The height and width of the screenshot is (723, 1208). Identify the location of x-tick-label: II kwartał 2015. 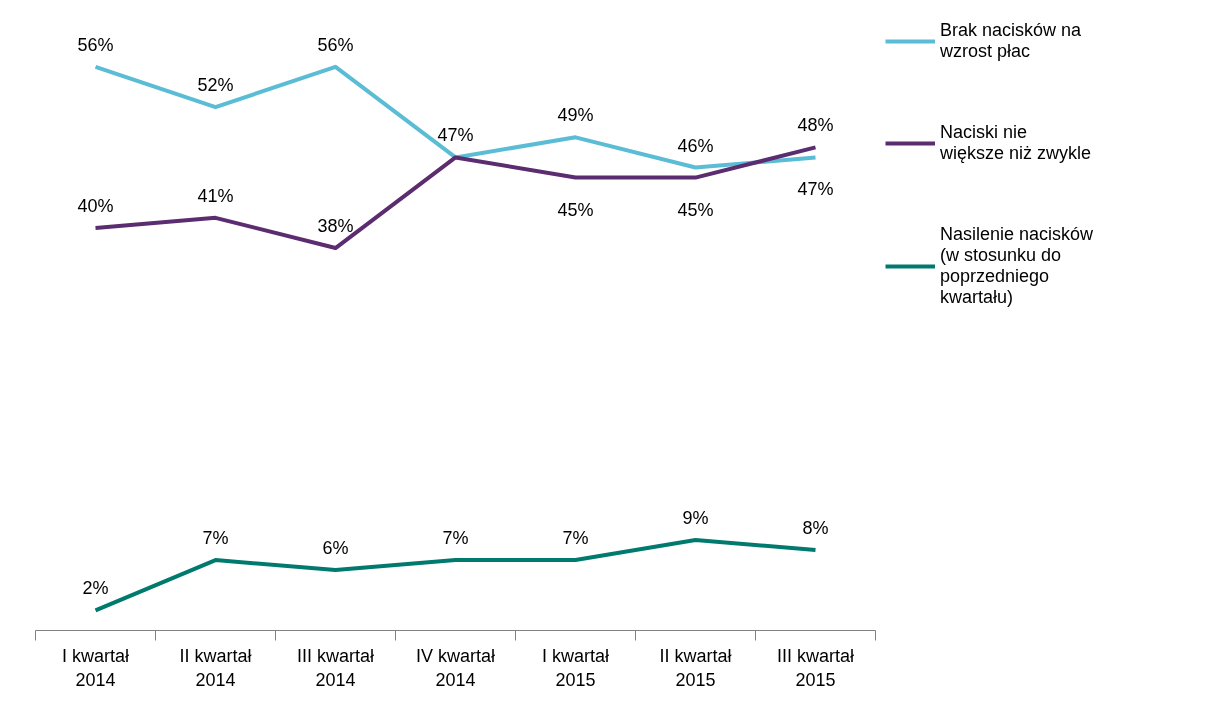
(695, 667).